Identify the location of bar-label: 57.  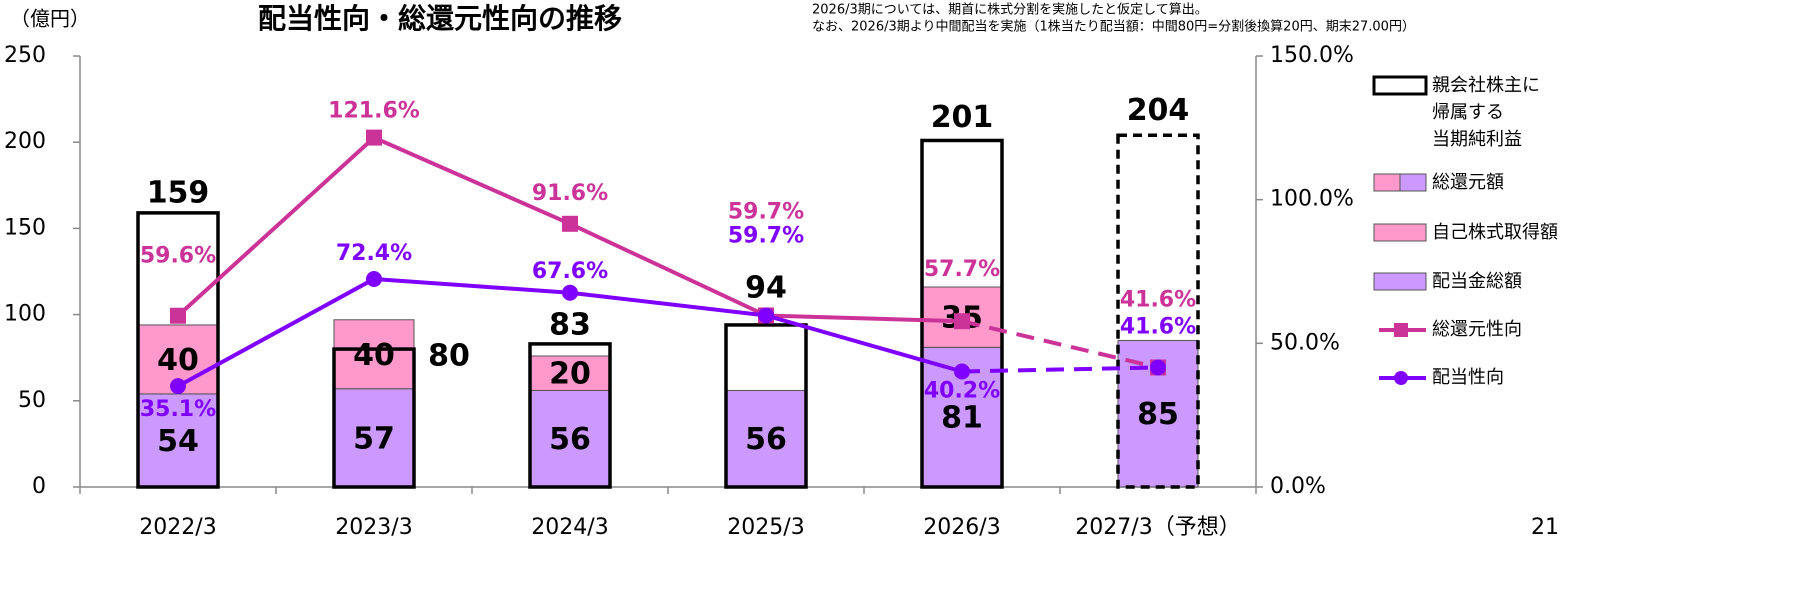
(374, 438).